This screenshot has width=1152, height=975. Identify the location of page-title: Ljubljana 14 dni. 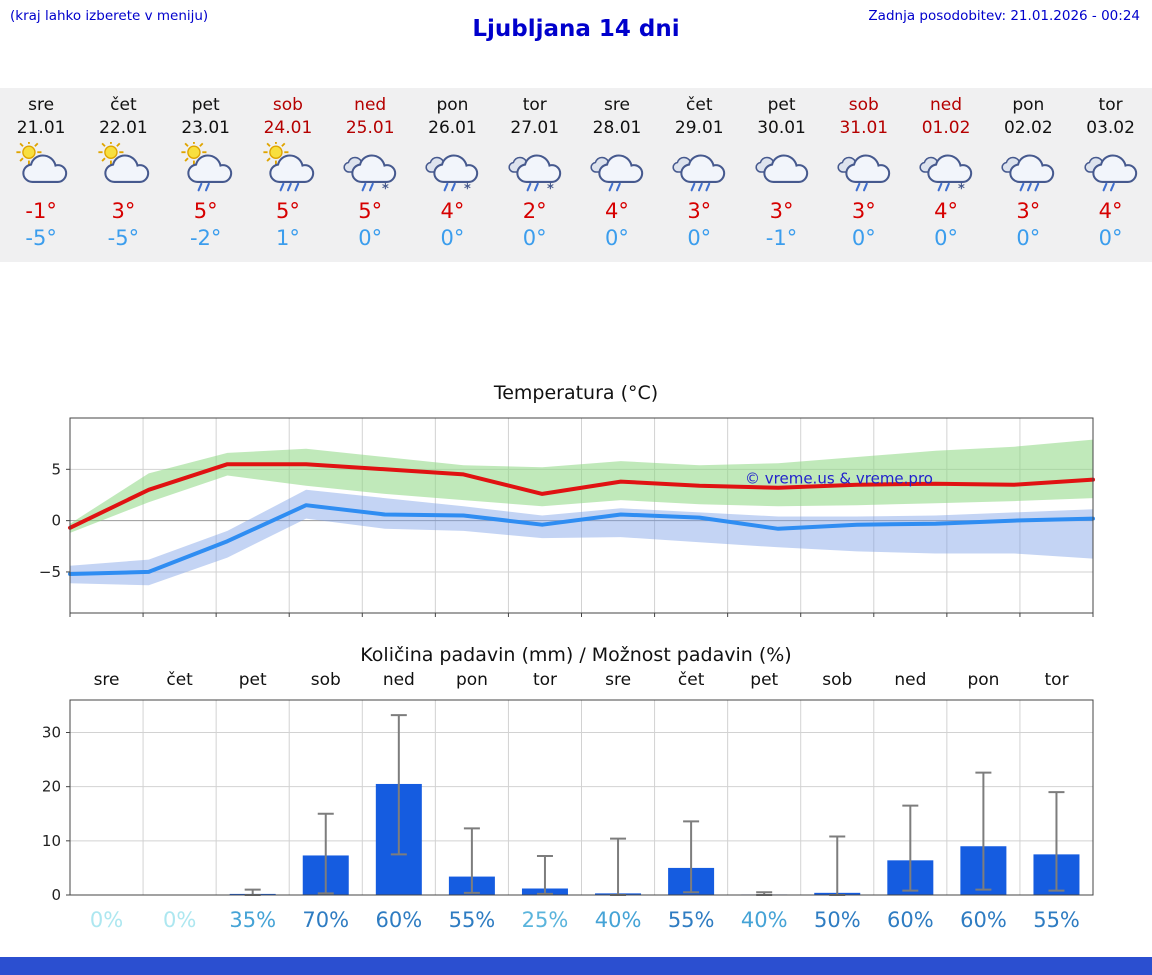
(576, 29).